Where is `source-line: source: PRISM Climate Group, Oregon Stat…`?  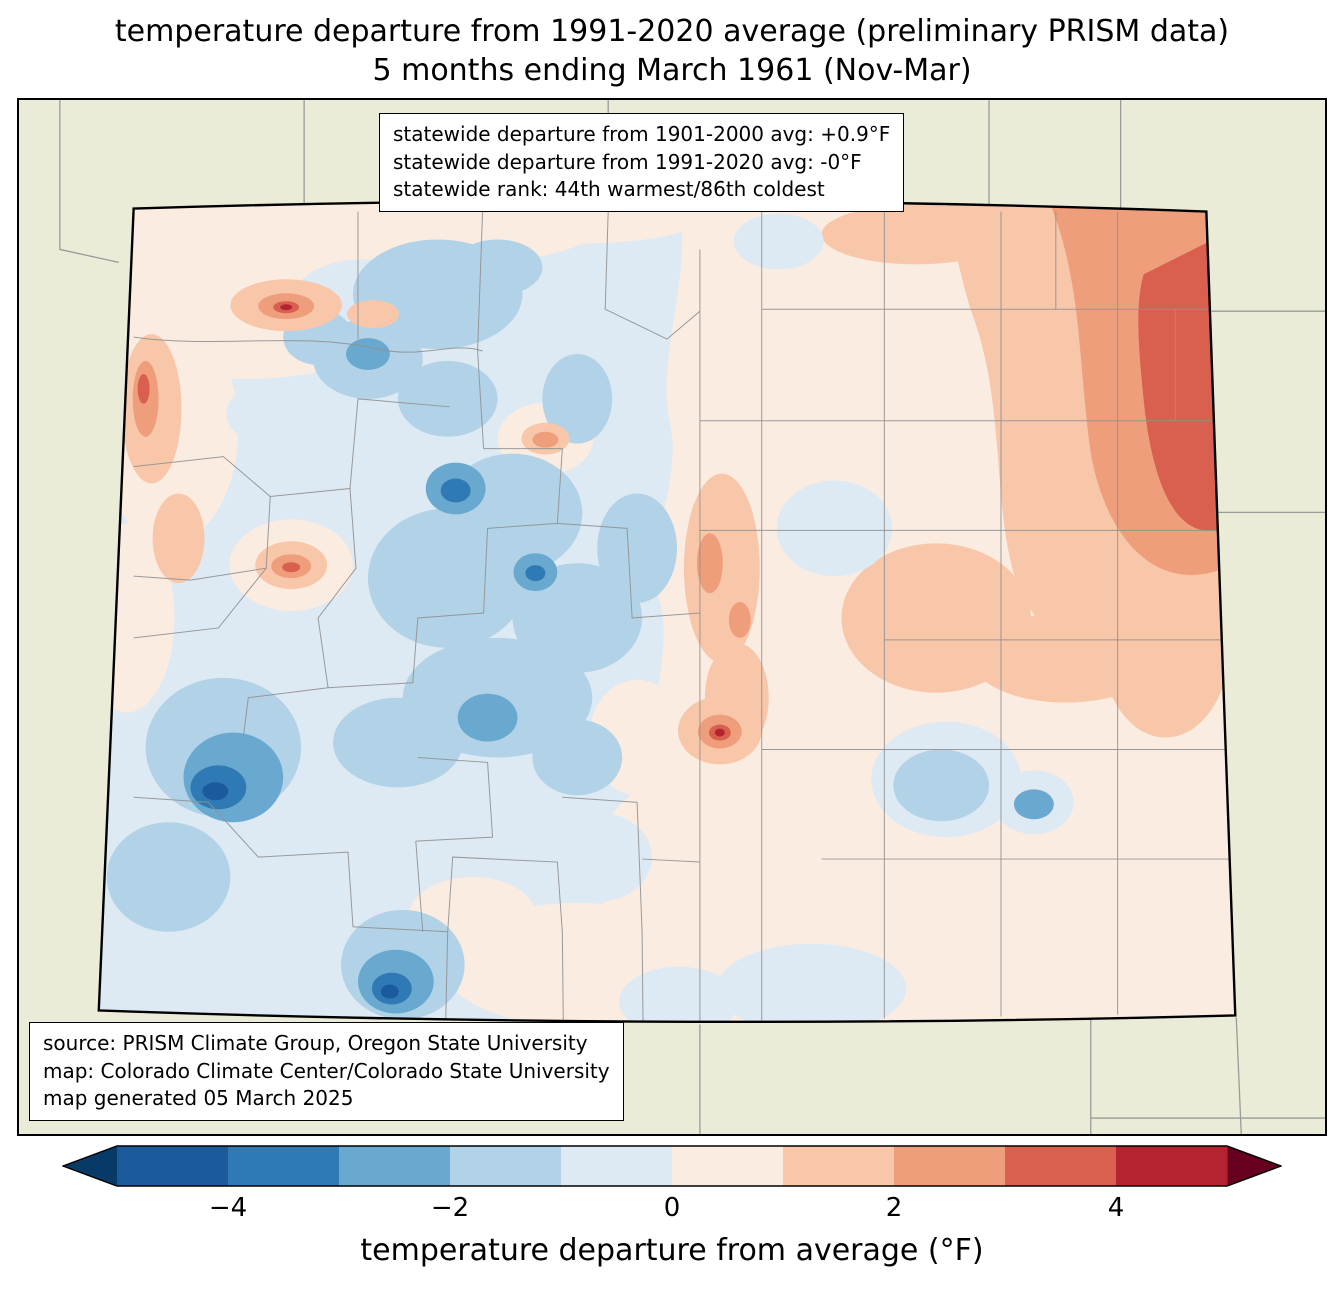 source-line: source: PRISM Climate Group, Oregon Stat… is located at coordinates (315, 1043).